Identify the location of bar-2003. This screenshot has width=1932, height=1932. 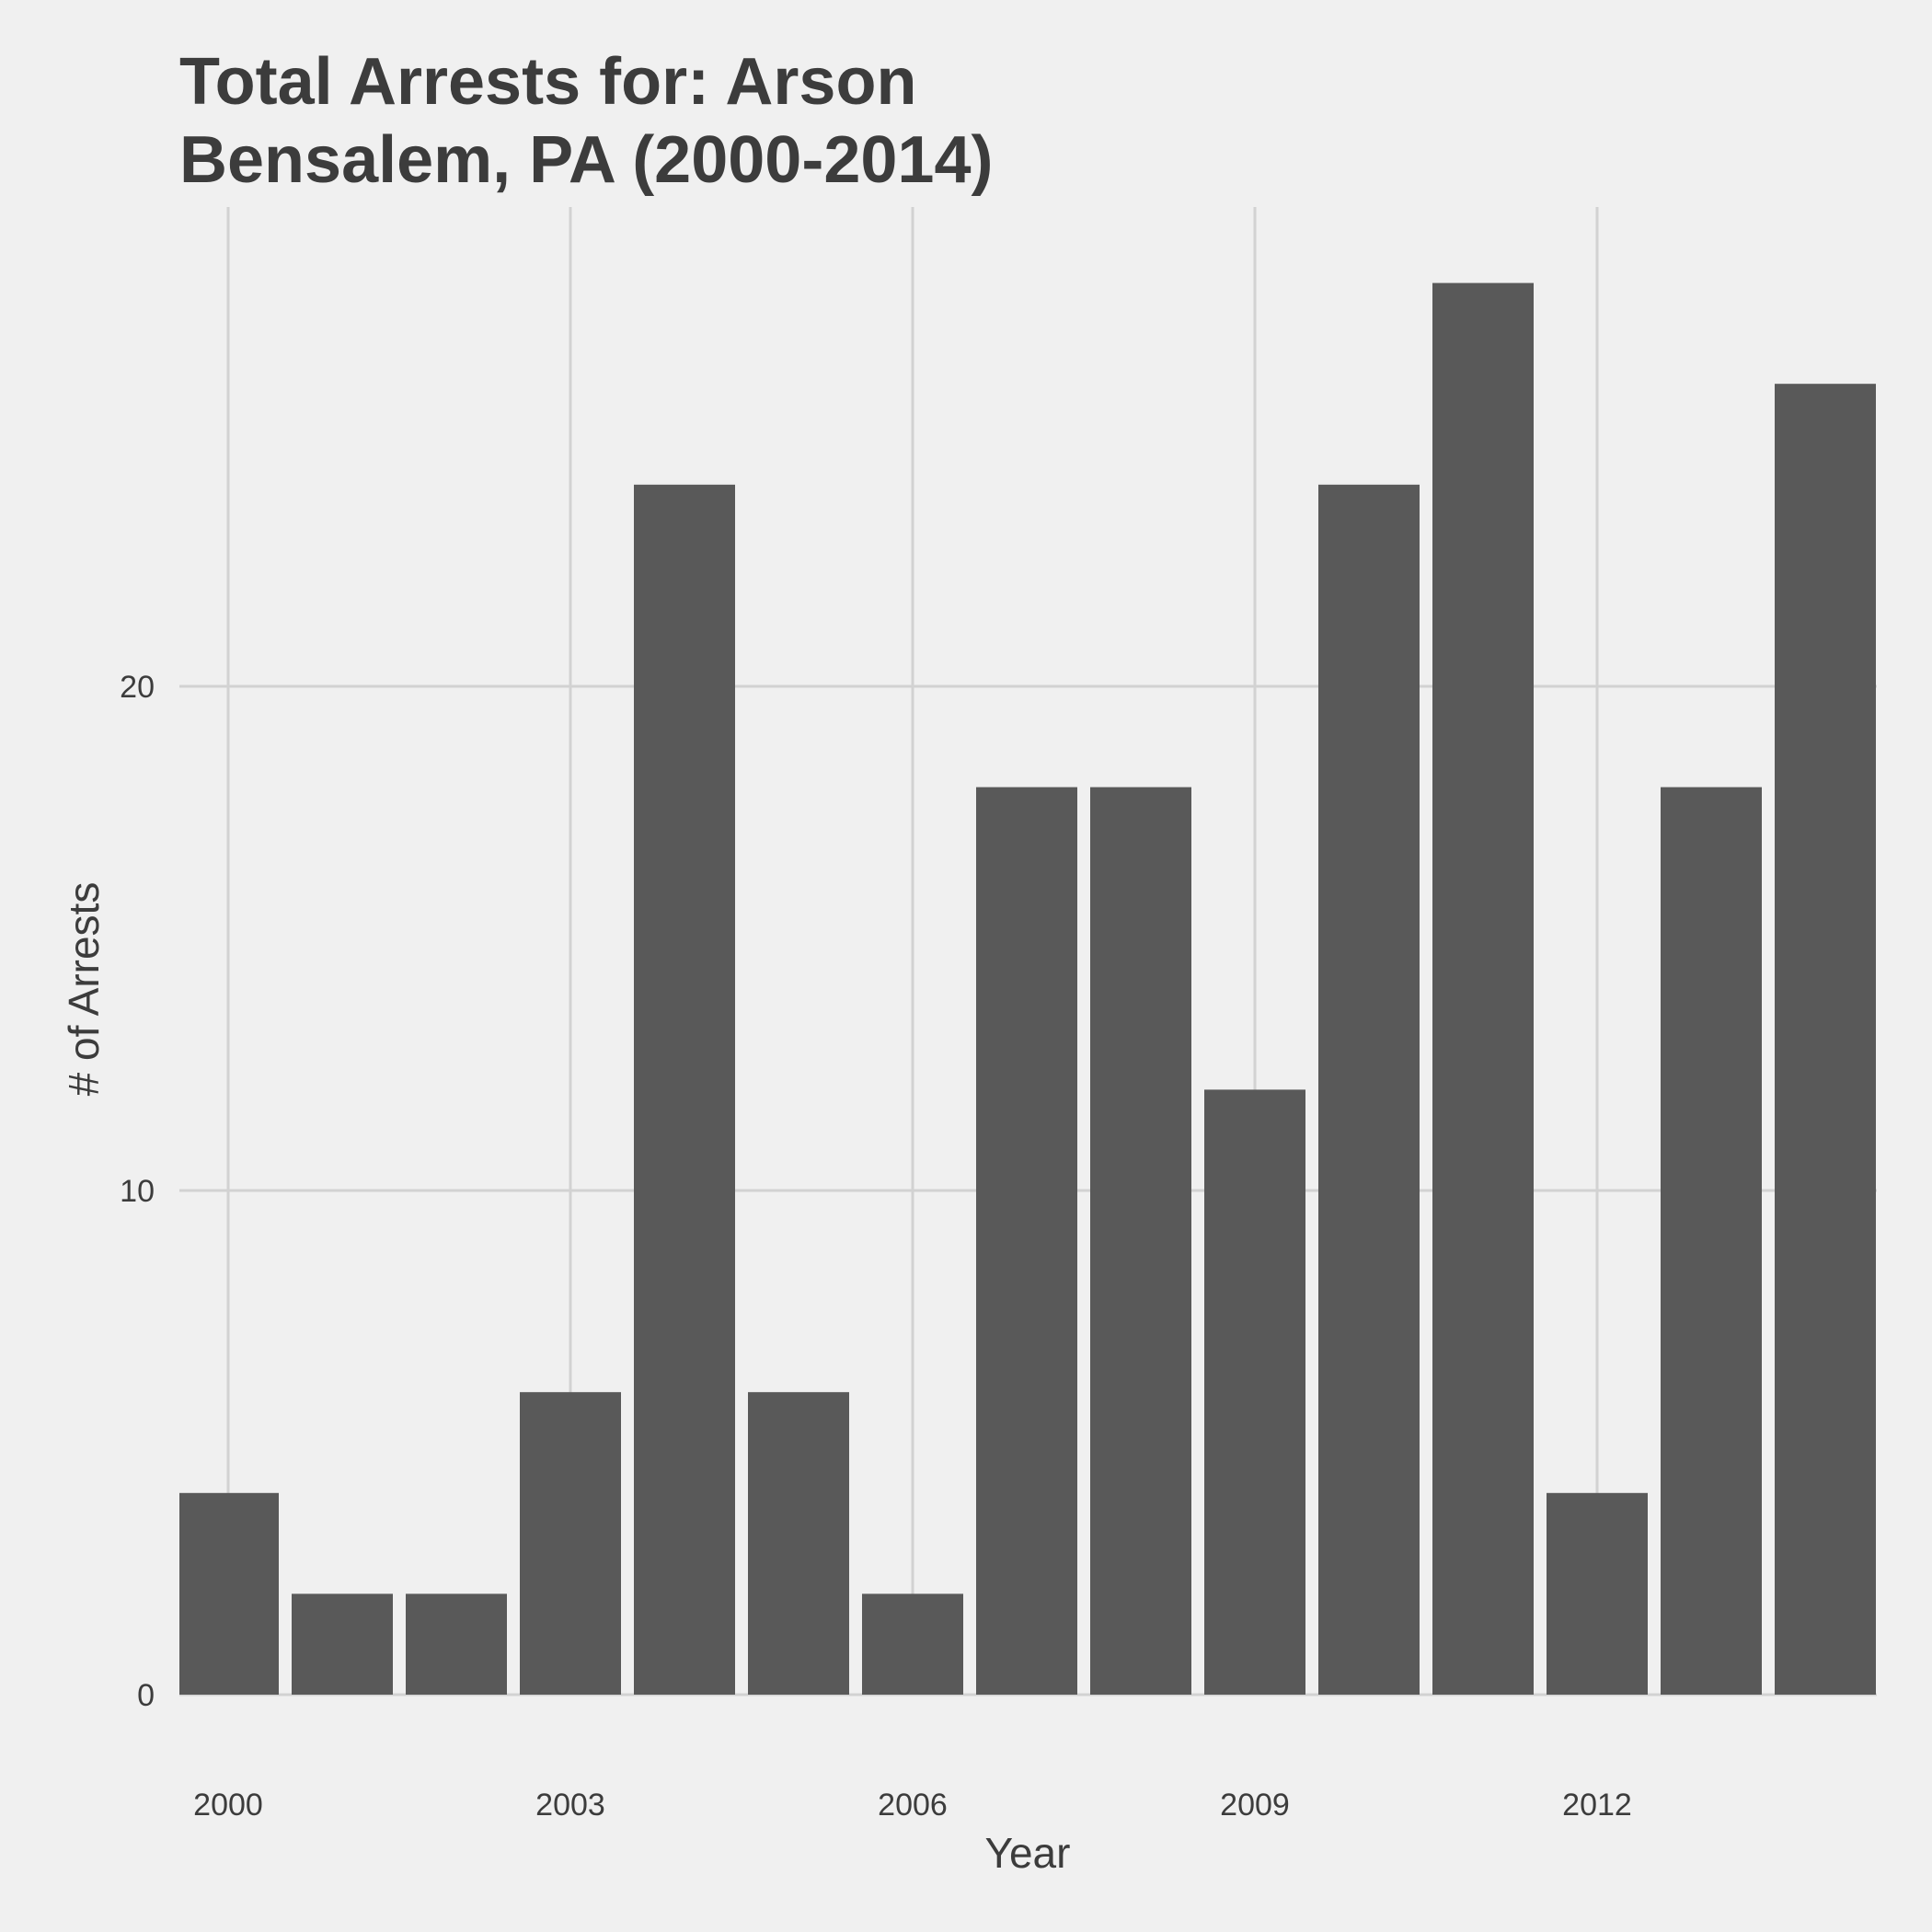
(570, 1543).